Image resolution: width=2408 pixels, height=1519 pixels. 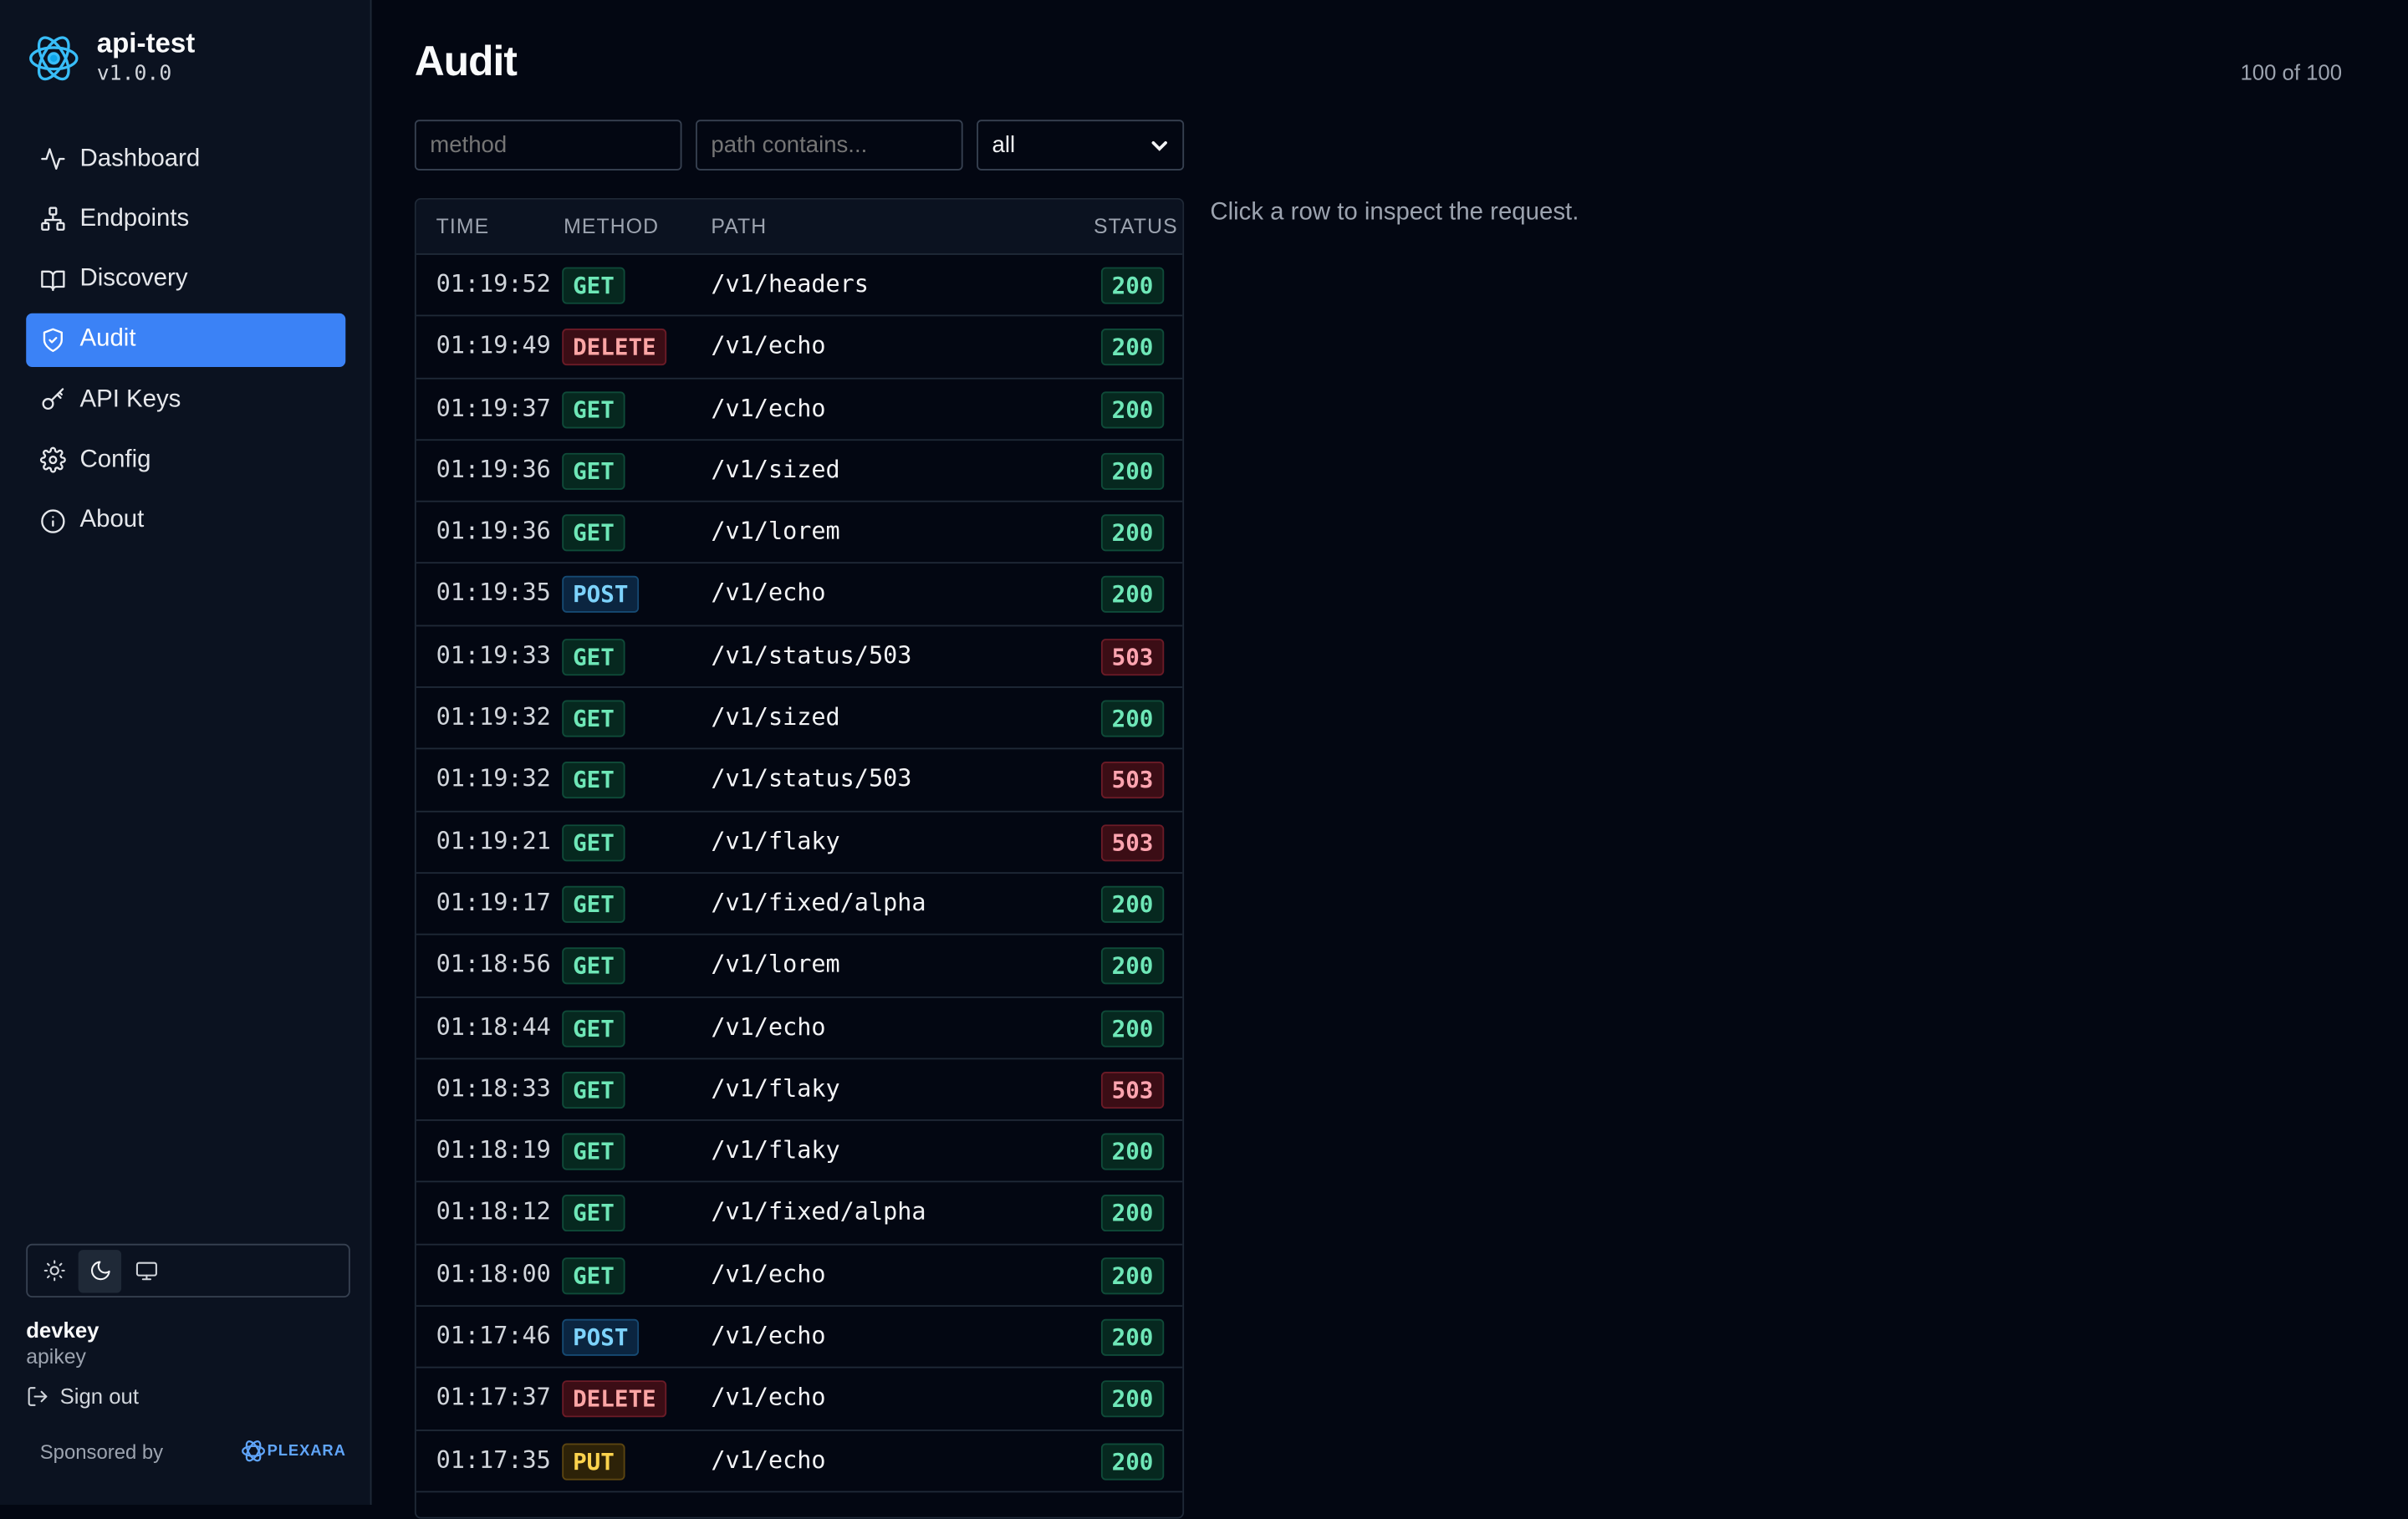 I want to click on column-header-method: METHOD, so click(x=612, y=226).